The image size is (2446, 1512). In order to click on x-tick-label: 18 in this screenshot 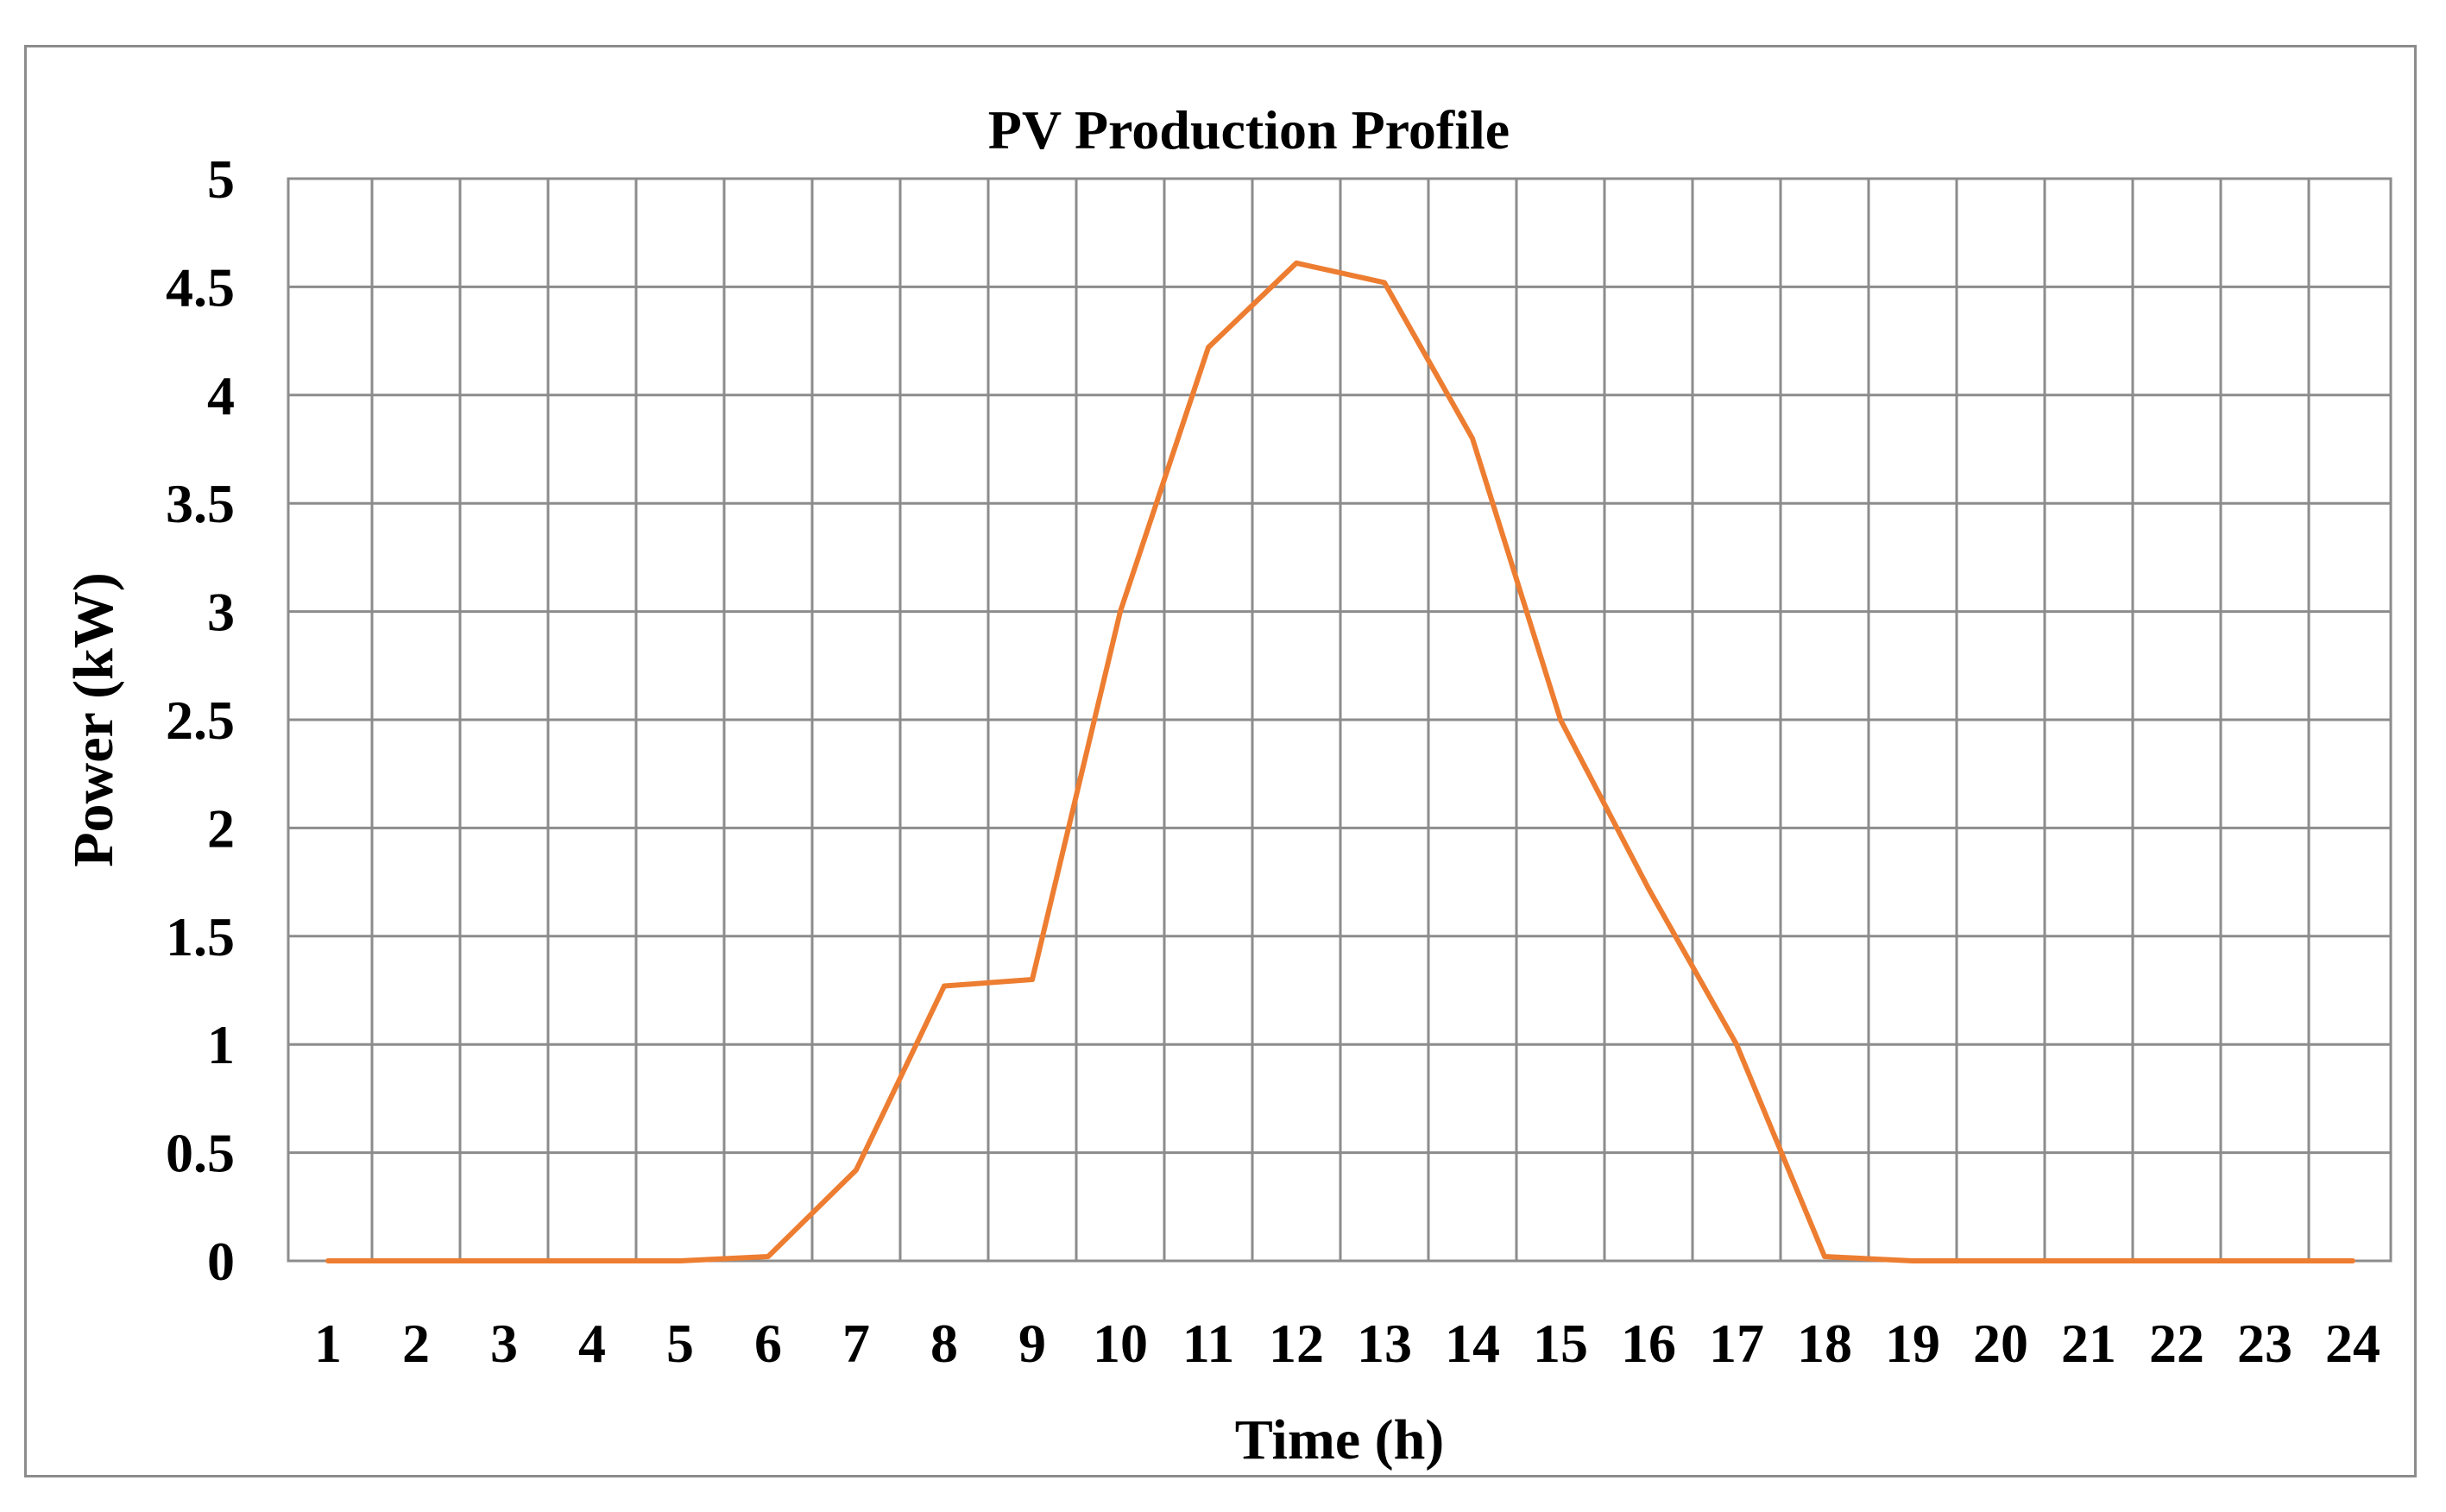, I will do `click(1825, 1344)`.